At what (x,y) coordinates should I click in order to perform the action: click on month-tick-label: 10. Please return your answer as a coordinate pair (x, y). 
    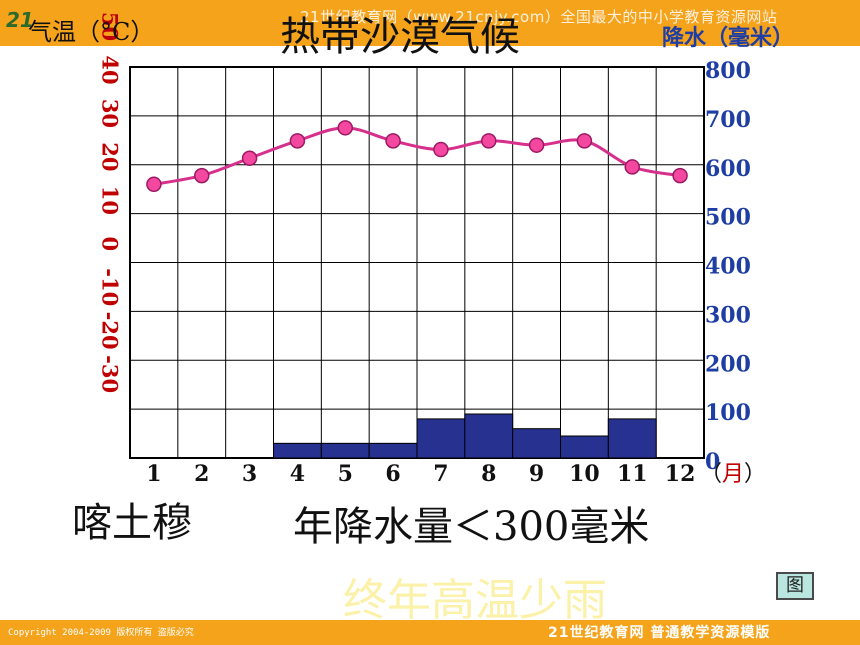
    Looking at the image, I should click on (584, 474).